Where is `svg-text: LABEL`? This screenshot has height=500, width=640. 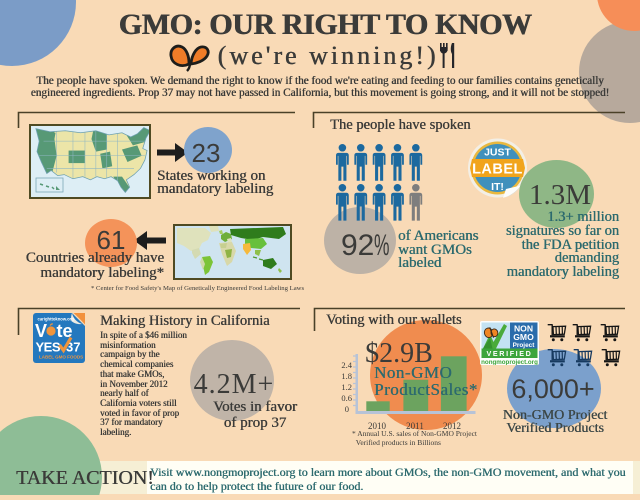 svg-text: LABEL is located at coordinates (497, 170).